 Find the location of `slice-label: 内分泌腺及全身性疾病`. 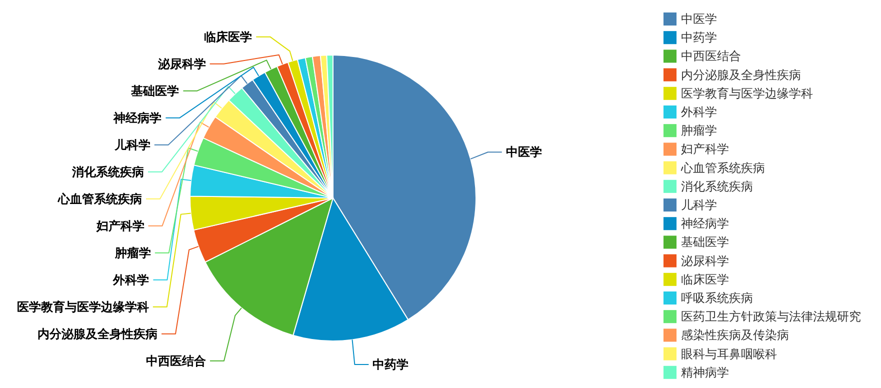

slice-label: 内分泌腺及全身性疾病 is located at coordinates (98, 333).